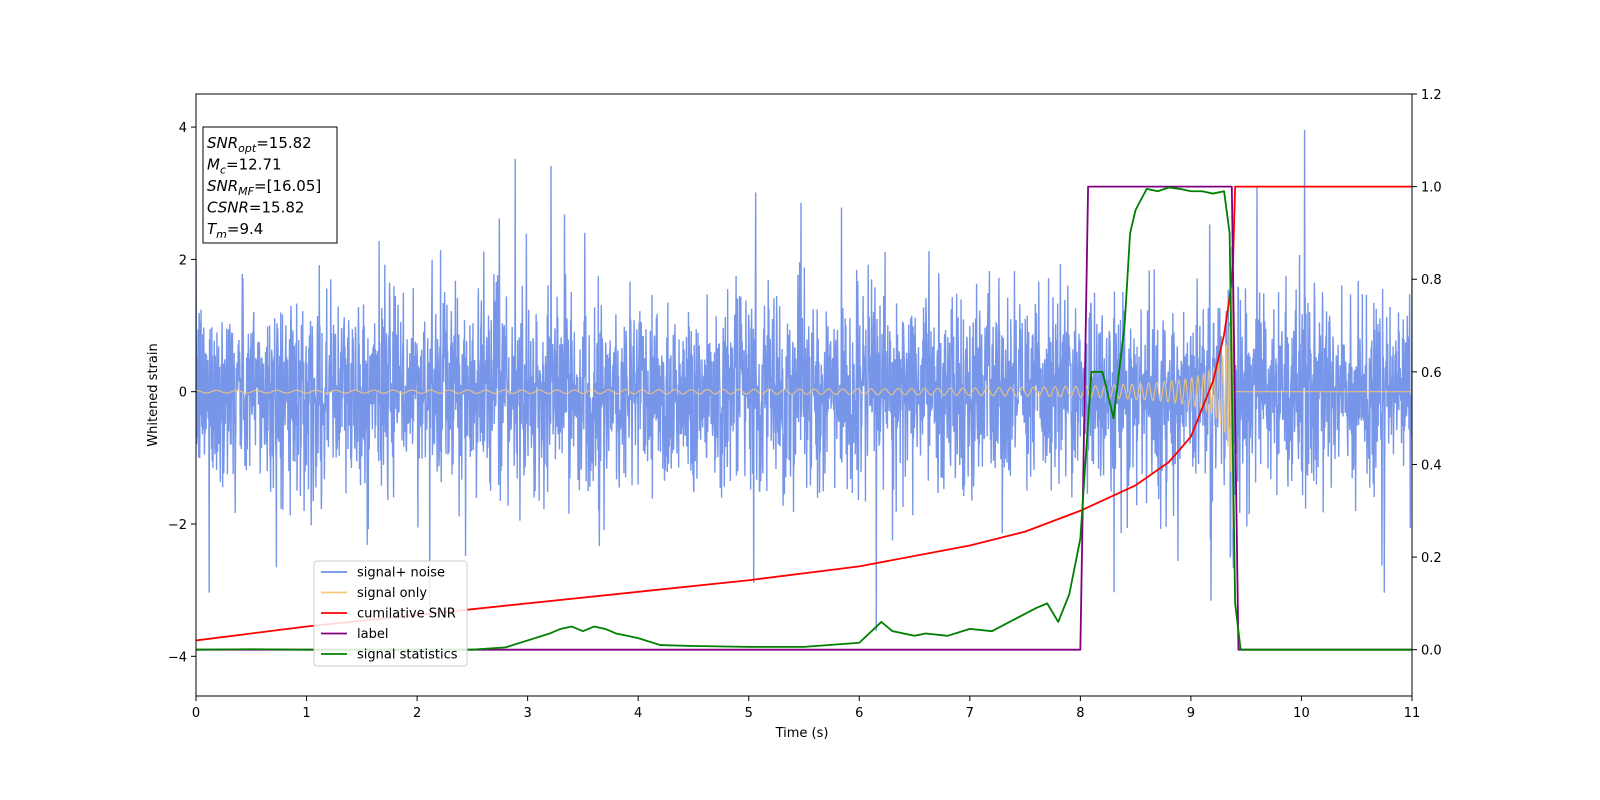 The height and width of the screenshot is (800, 1600). I want to click on x-axis-label: Time (s), so click(802, 733).